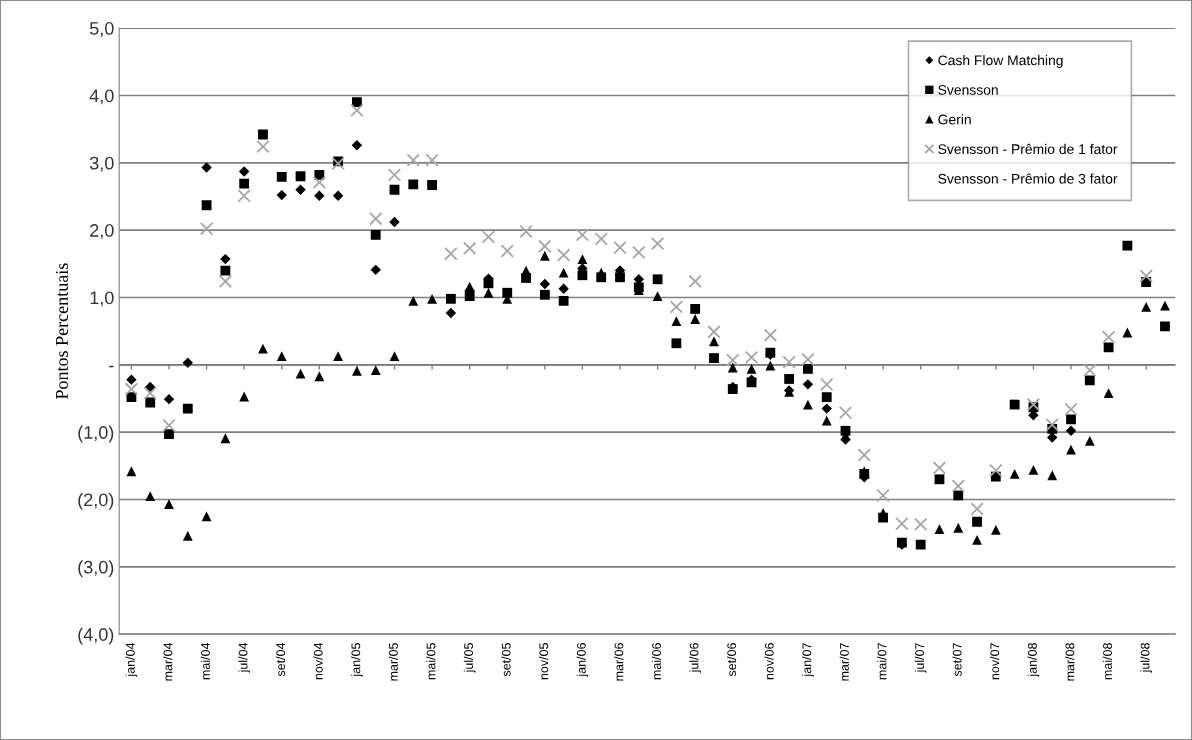  Describe the element at coordinates (731, 660) in the screenshot. I see `x-tick-label: set/06` at that location.